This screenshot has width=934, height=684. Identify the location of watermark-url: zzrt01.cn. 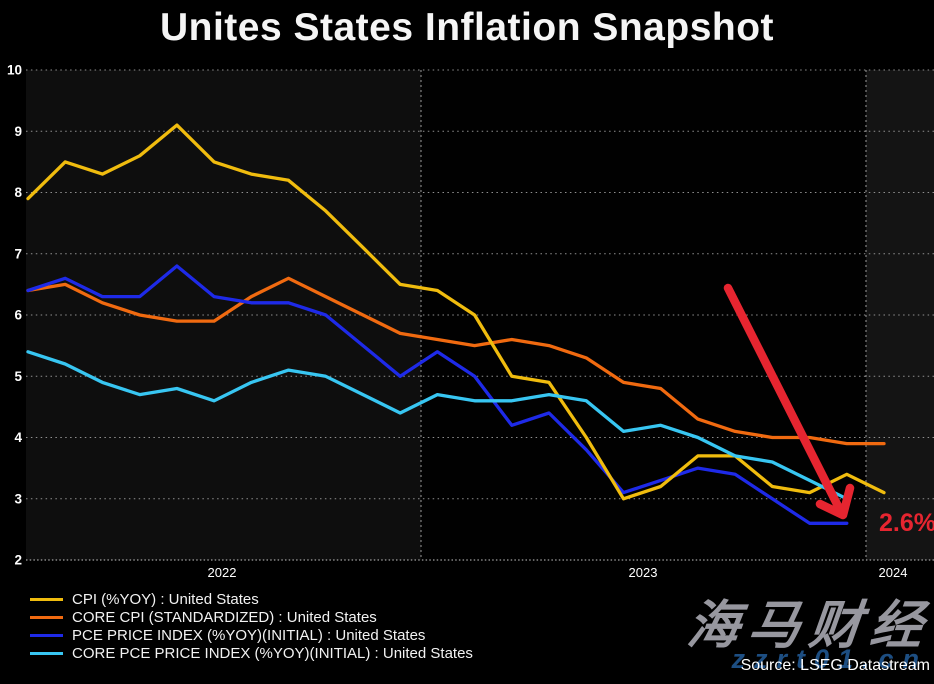
(829, 659).